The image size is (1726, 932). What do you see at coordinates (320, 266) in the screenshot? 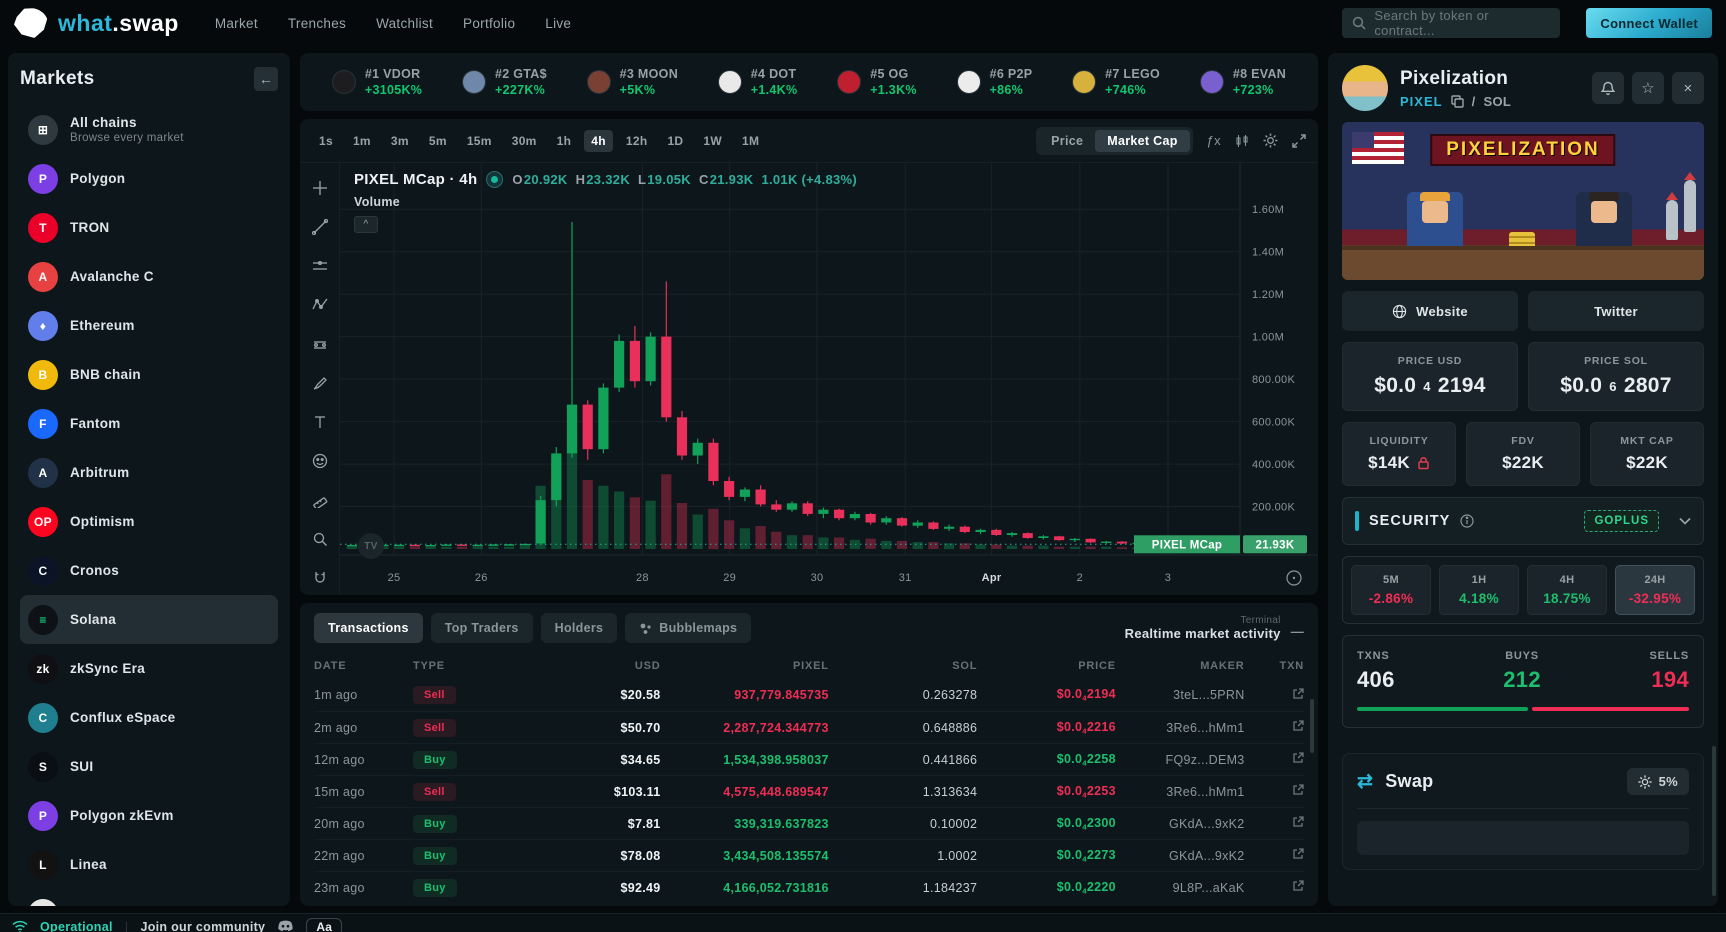
I see `horizontal-line-icon` at bounding box center [320, 266].